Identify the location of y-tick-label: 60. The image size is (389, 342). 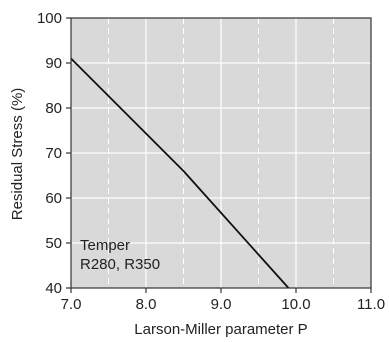
(53, 198).